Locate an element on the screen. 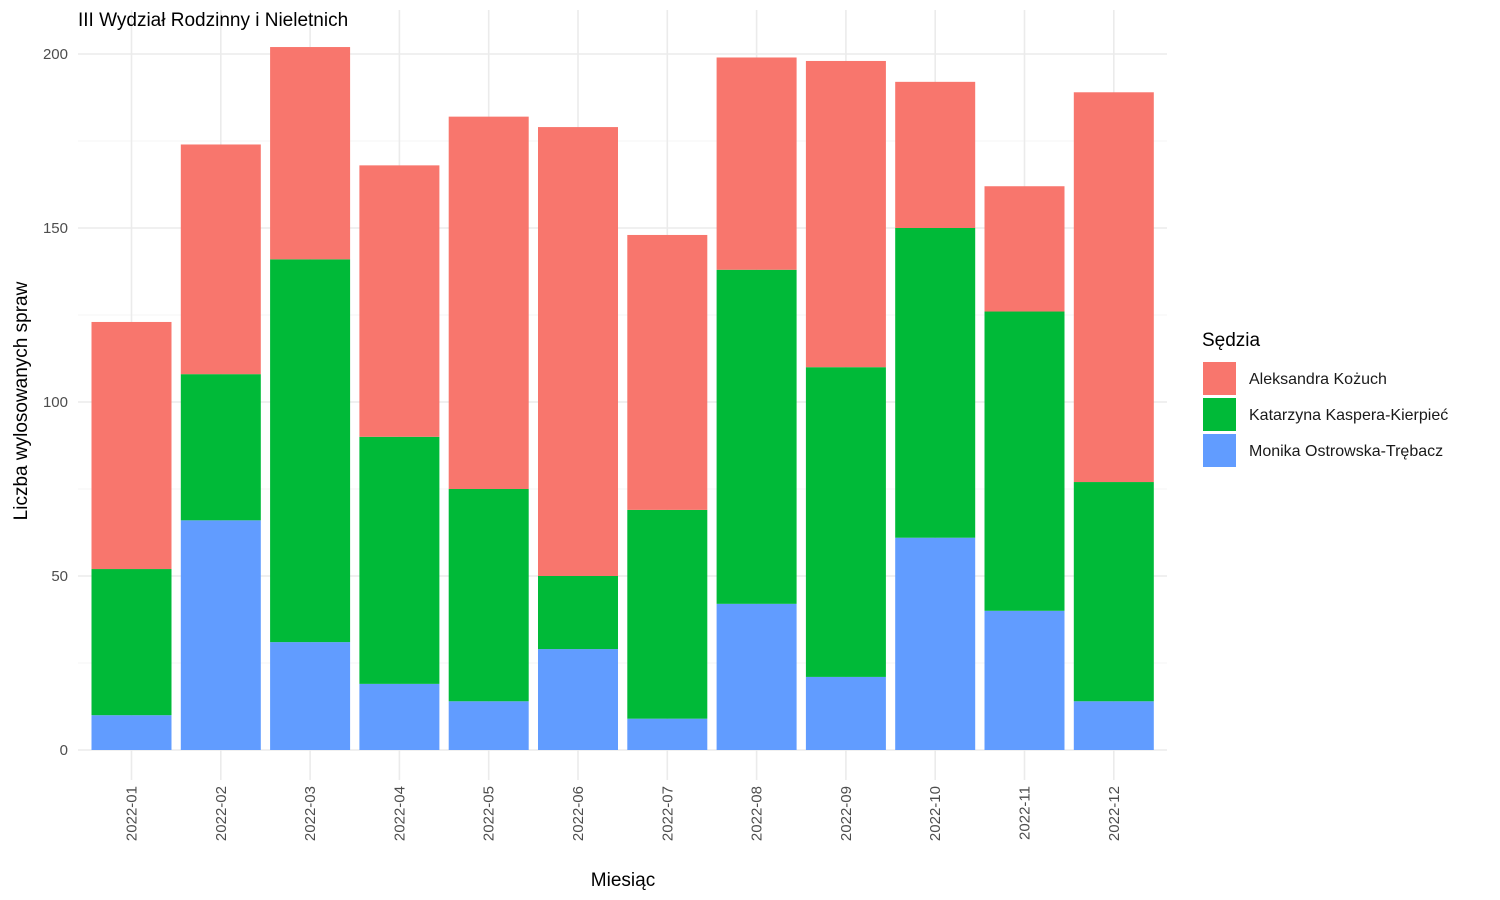 The height and width of the screenshot is (900, 1500). x-tick-label: 2022-05 is located at coordinates (489, 813).